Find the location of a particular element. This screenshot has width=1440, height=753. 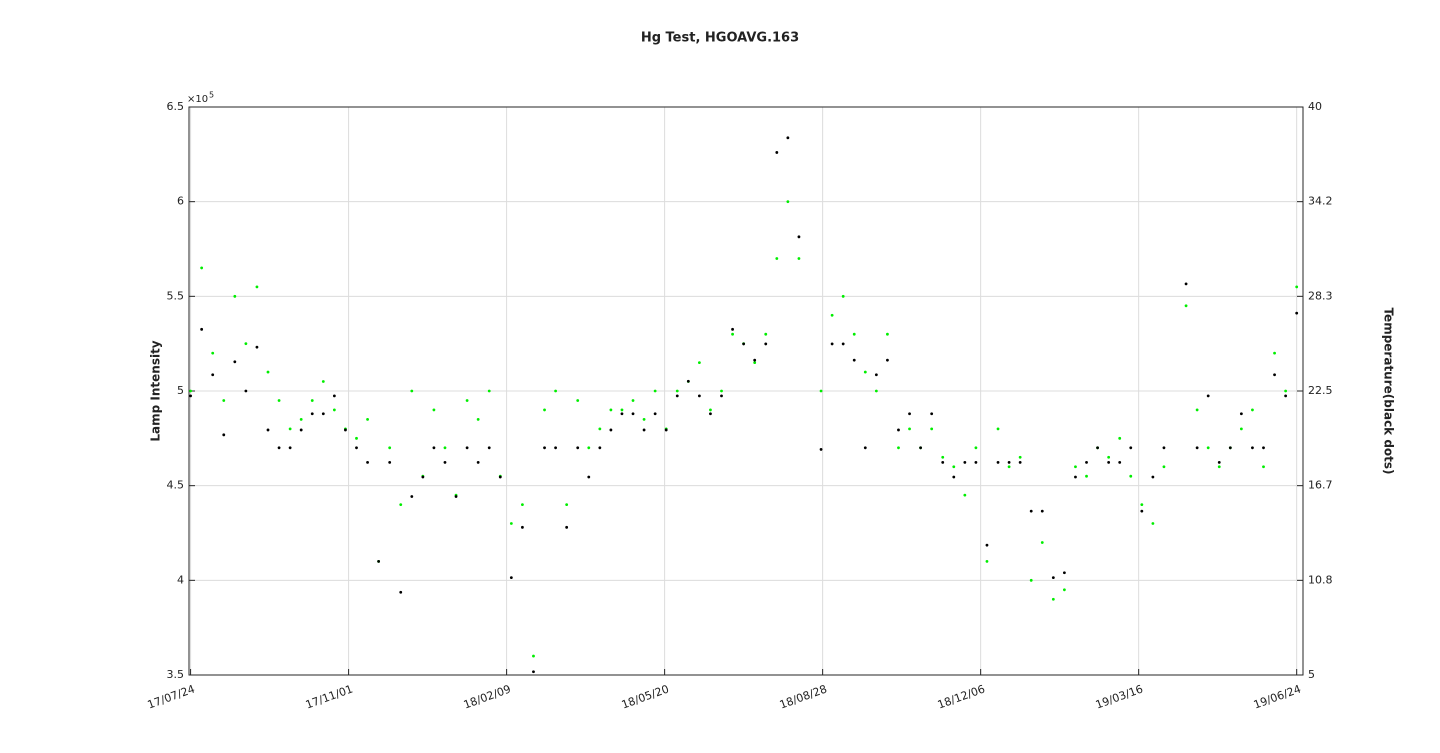

y2-tick-label: 5 is located at coordinates (1311, 674).